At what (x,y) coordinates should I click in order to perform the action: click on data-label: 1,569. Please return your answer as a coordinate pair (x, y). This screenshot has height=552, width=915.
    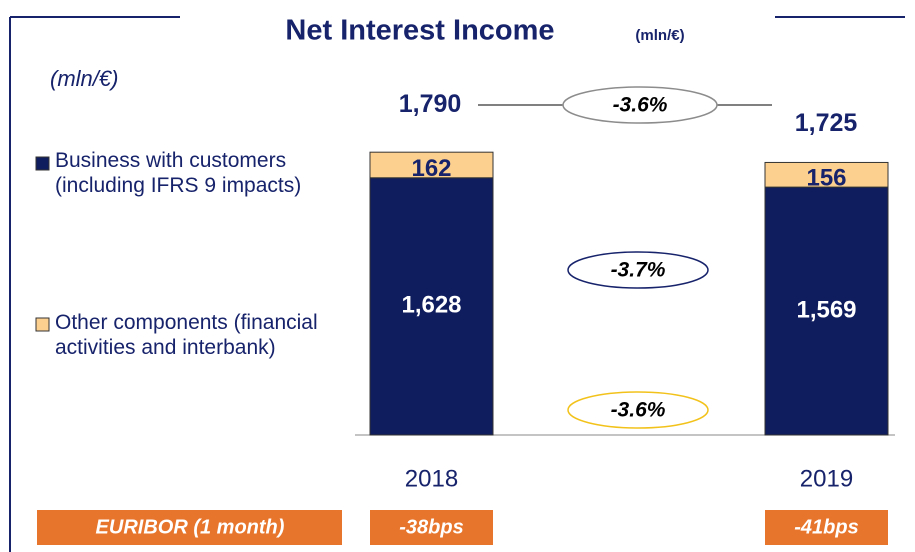
    Looking at the image, I should click on (826, 309).